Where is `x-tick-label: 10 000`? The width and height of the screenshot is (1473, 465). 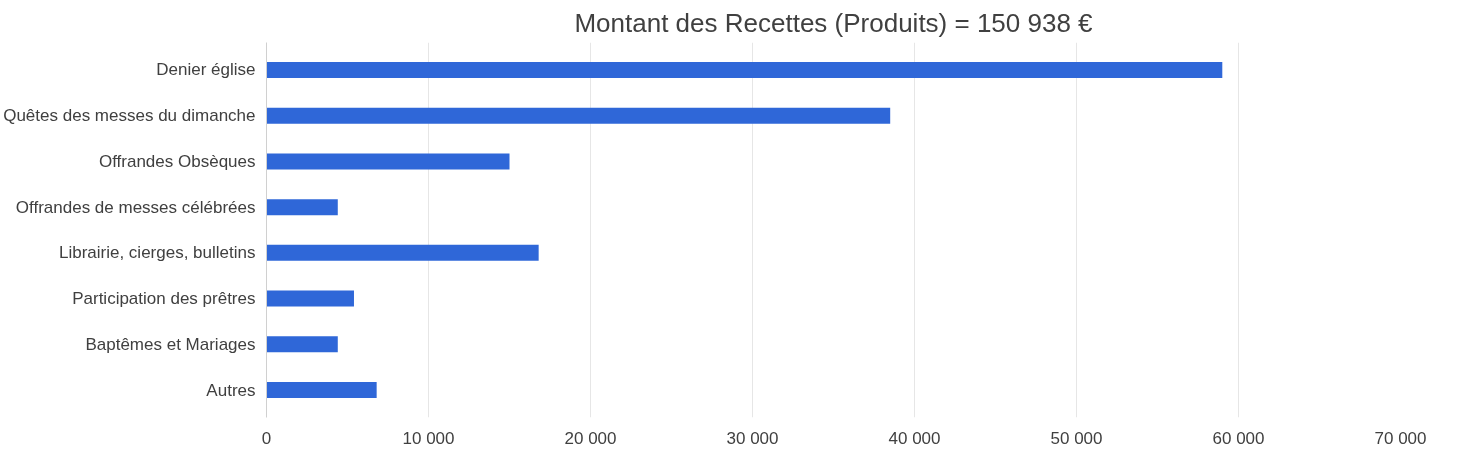 x-tick-label: 10 000 is located at coordinates (428, 438).